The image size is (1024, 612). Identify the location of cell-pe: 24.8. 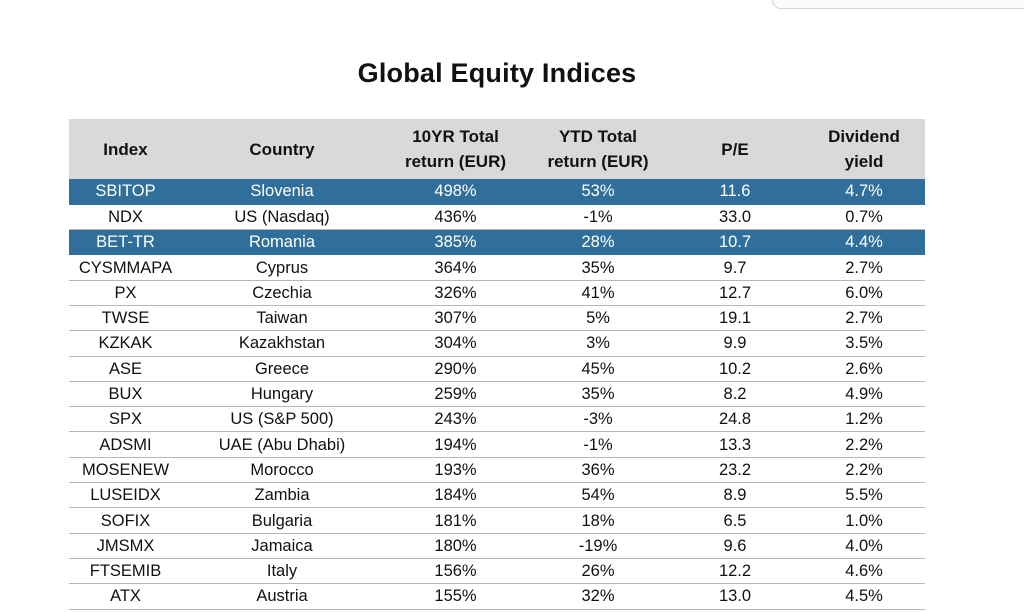
(735, 419).